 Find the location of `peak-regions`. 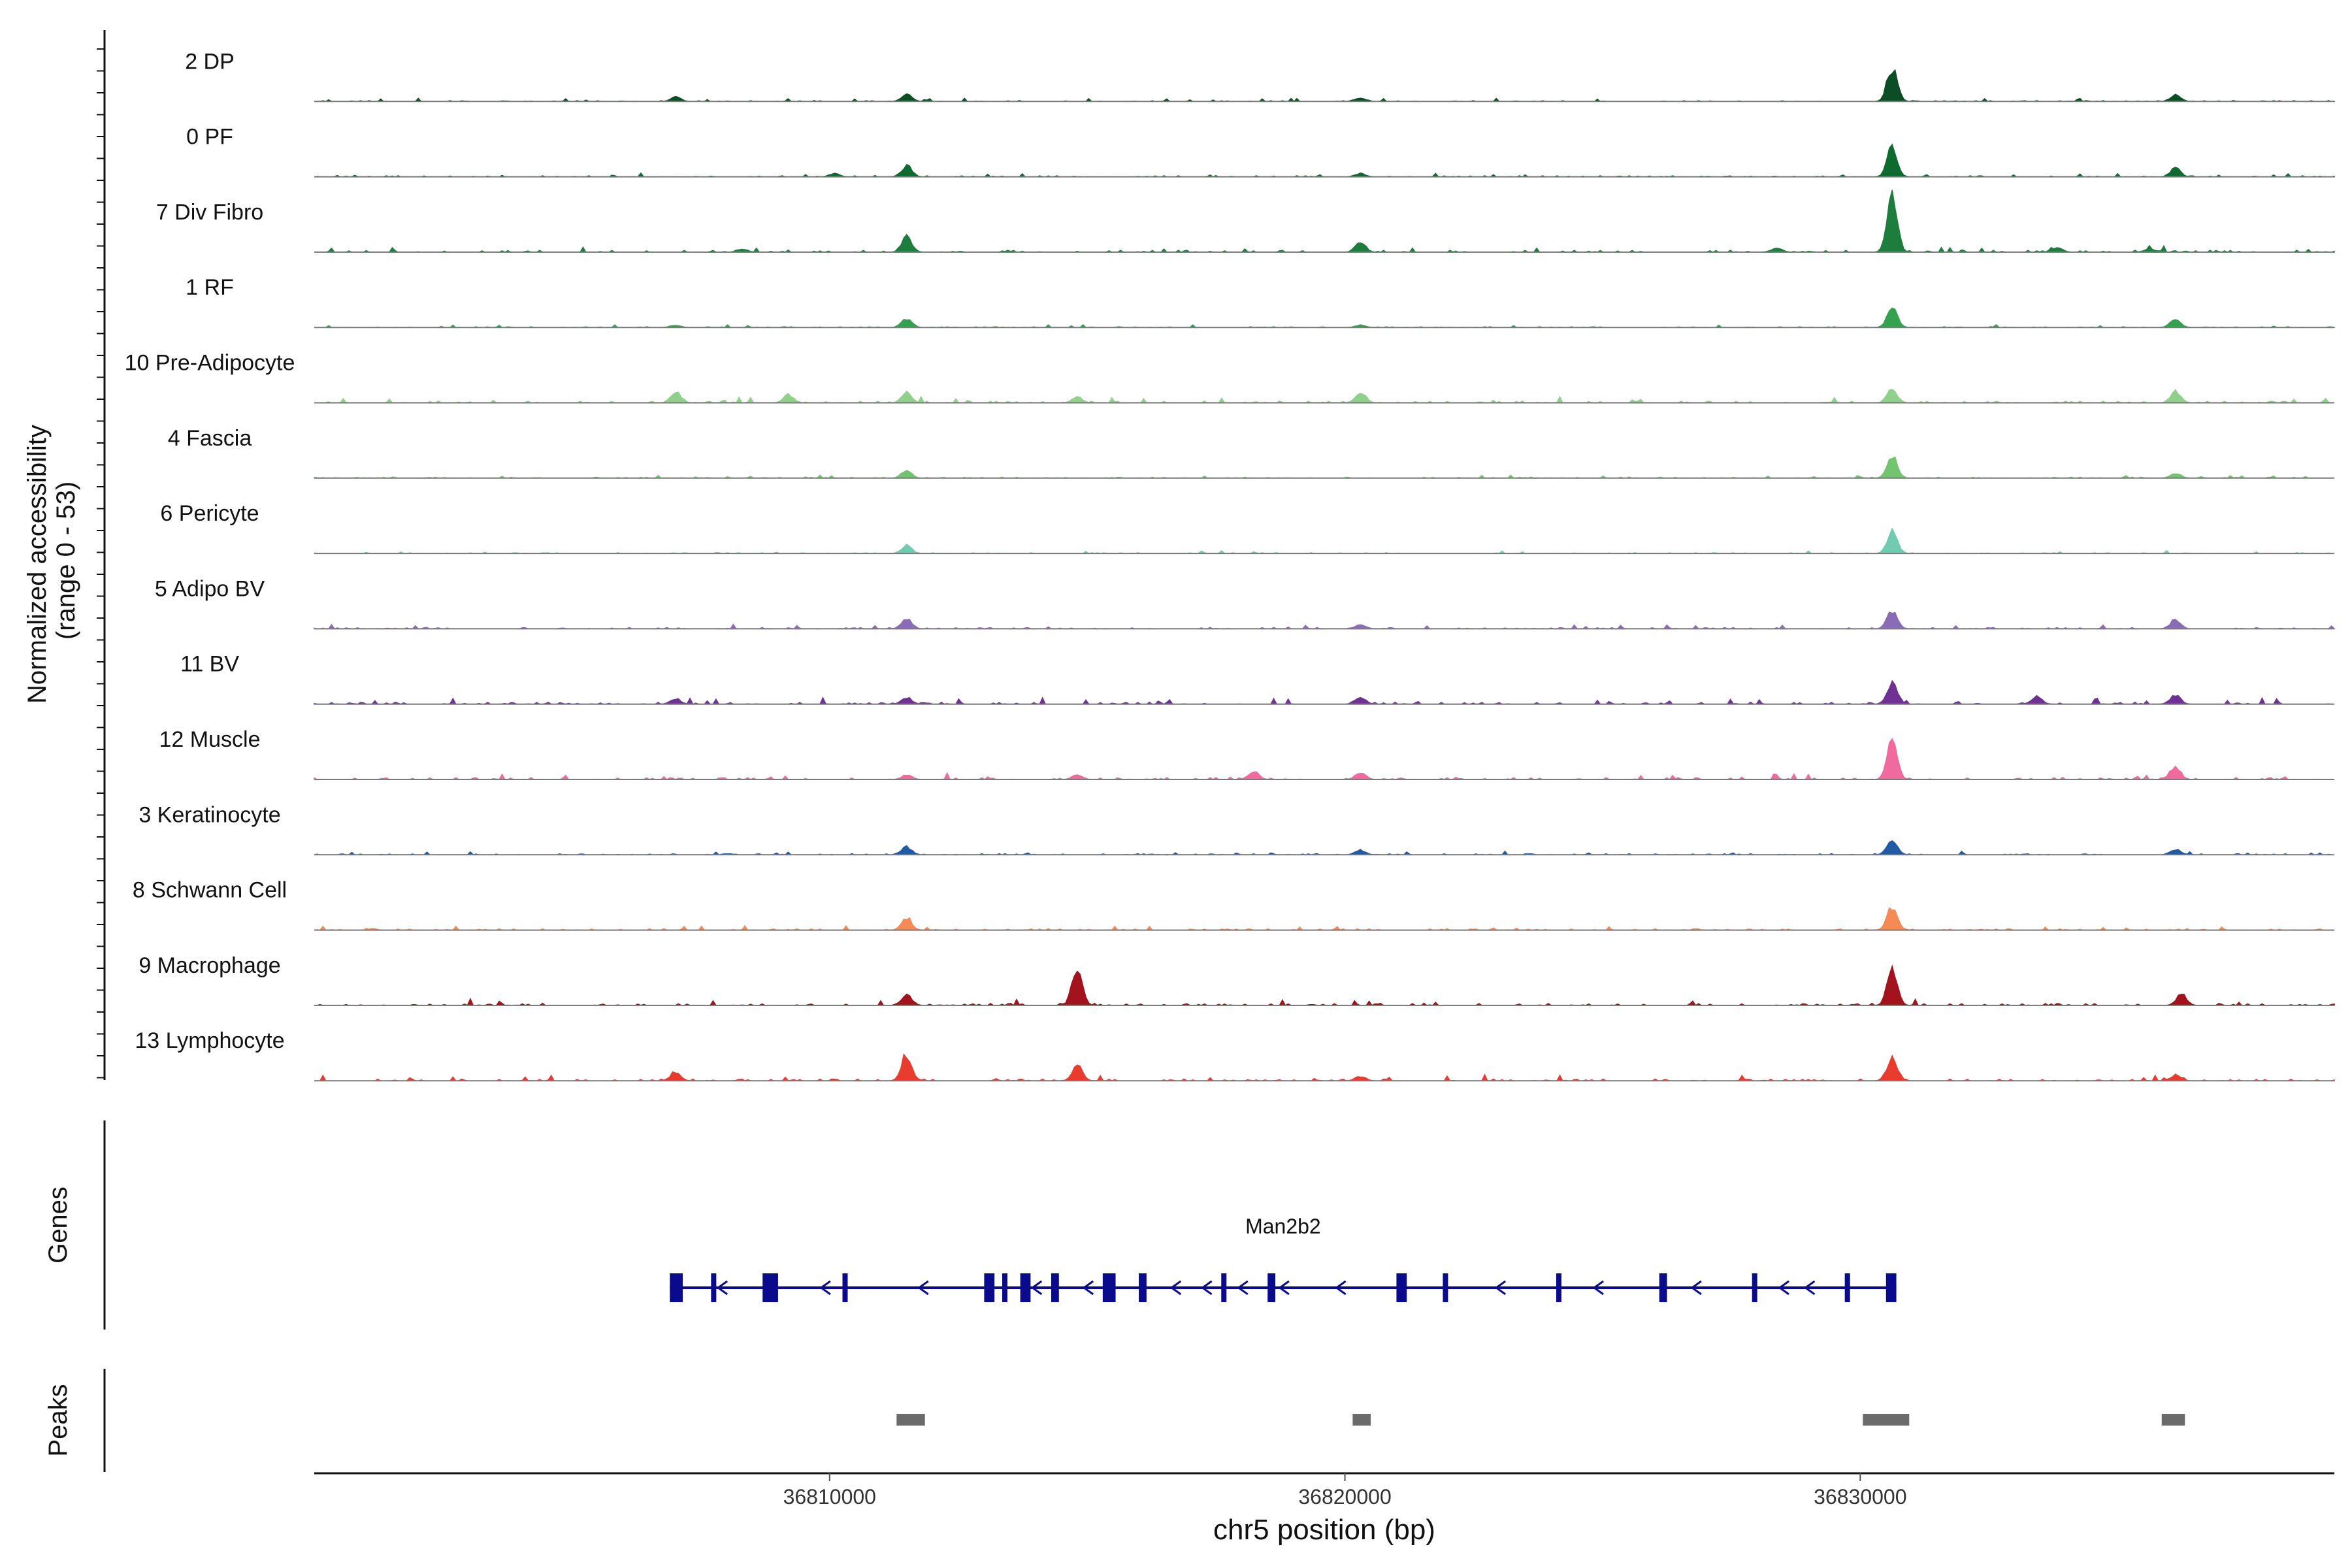

peak-regions is located at coordinates (1540, 1420).